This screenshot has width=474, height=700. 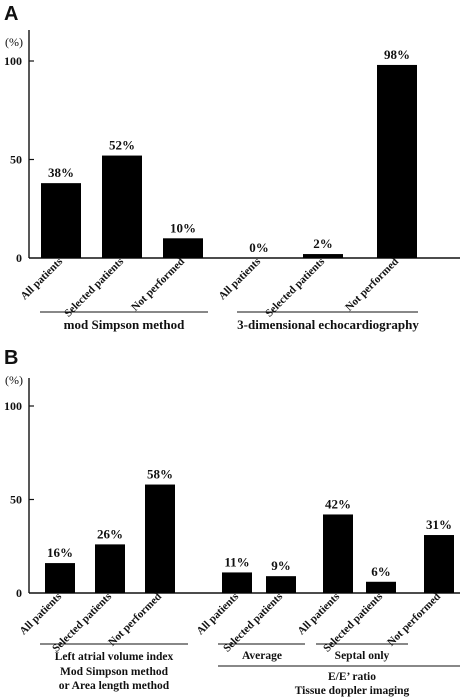 What do you see at coordinates (236, 561) in the screenshot?
I see `panel-b-value-label: 11%` at bounding box center [236, 561].